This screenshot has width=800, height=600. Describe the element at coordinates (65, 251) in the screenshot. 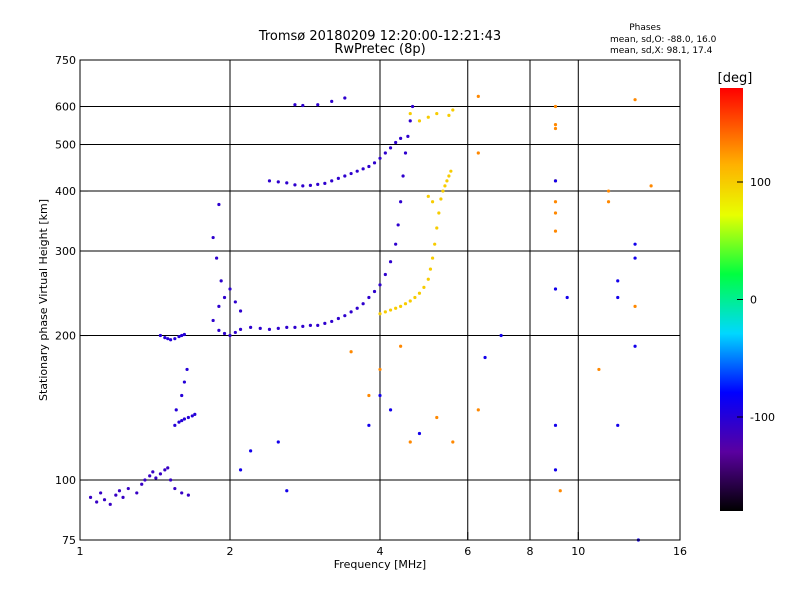

I see `y-tick-label: 300` at that location.